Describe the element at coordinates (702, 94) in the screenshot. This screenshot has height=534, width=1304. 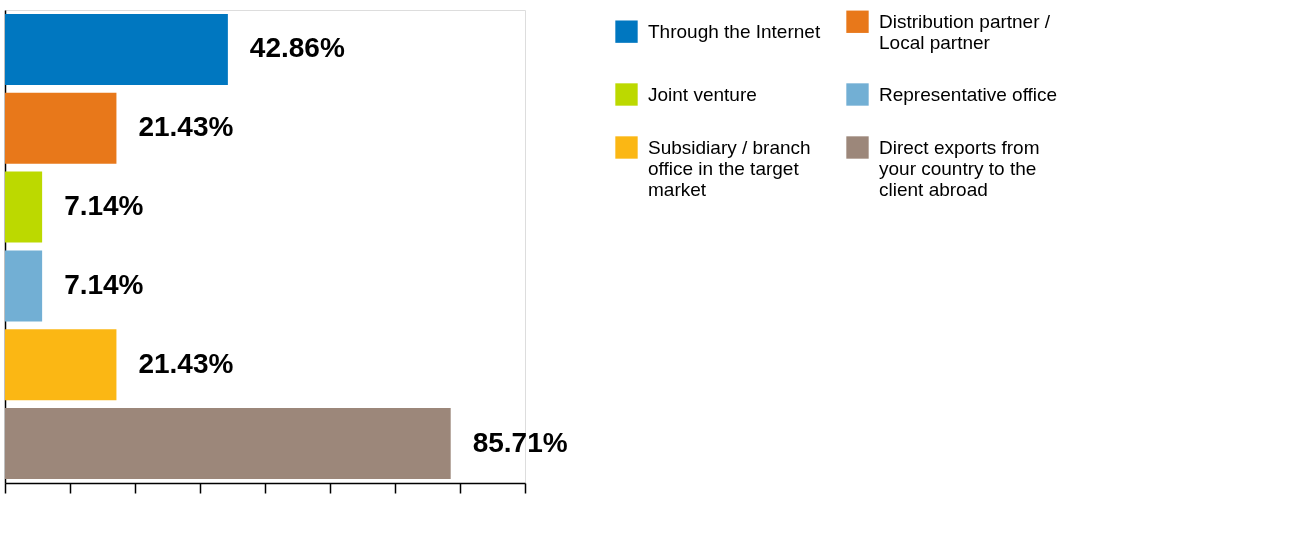
I see `legend-label: Joint venture` at that location.